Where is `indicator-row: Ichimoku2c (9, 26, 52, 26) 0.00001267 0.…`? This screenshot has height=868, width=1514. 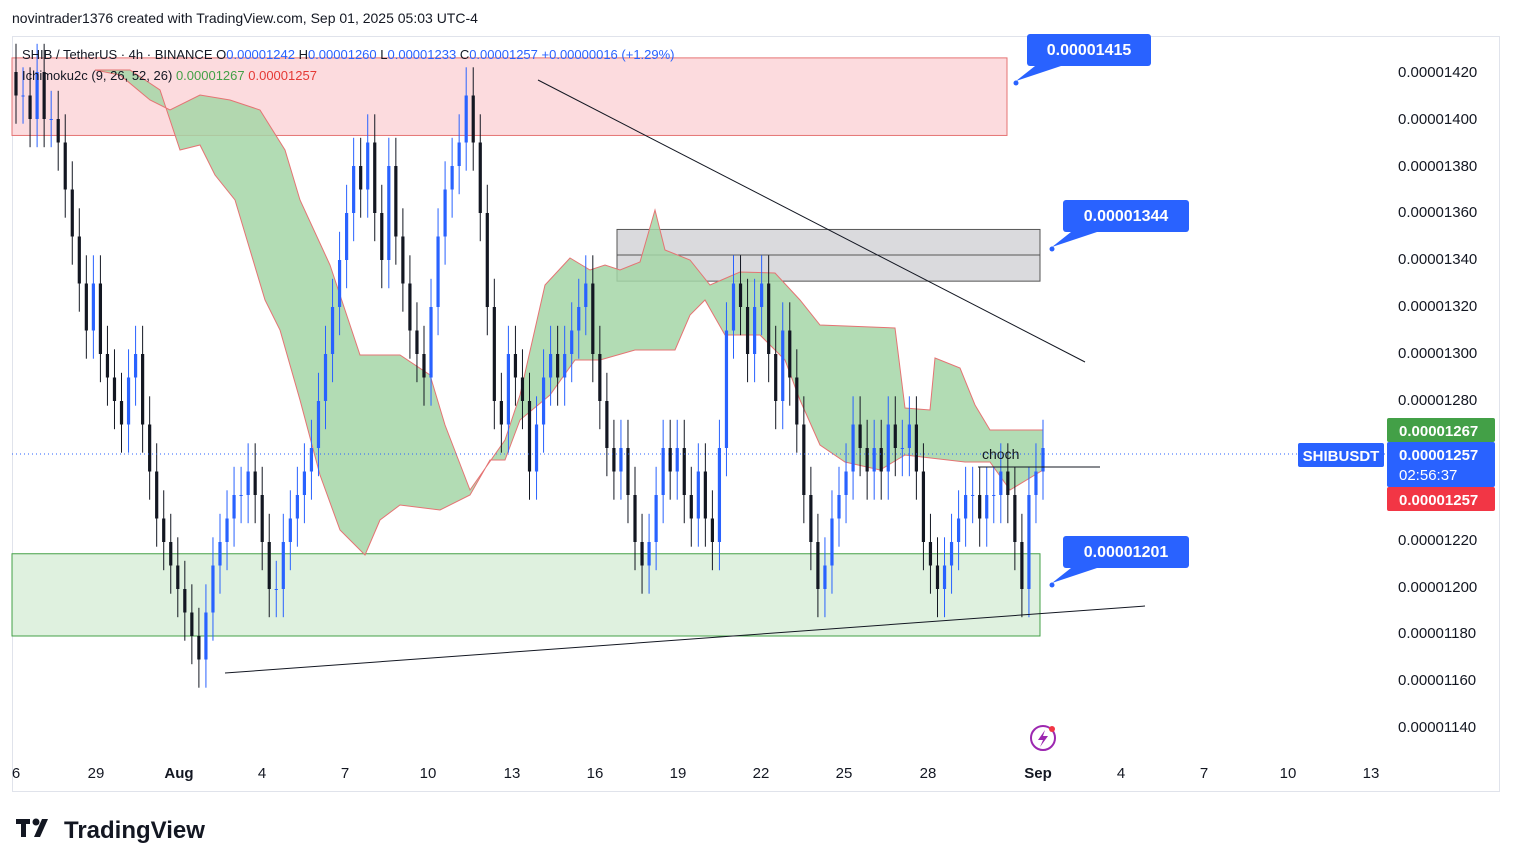
indicator-row: Ichimoku2c (9, 26, 52, 26) 0.00001267 0.… is located at coordinates (348, 75).